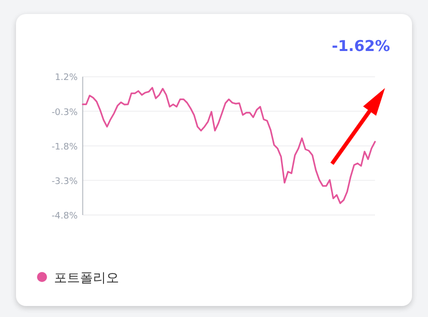 The height and width of the screenshot is (317, 428). Describe the element at coordinates (66, 78) in the screenshot. I see `y-tick-label: 1.2%` at that location.